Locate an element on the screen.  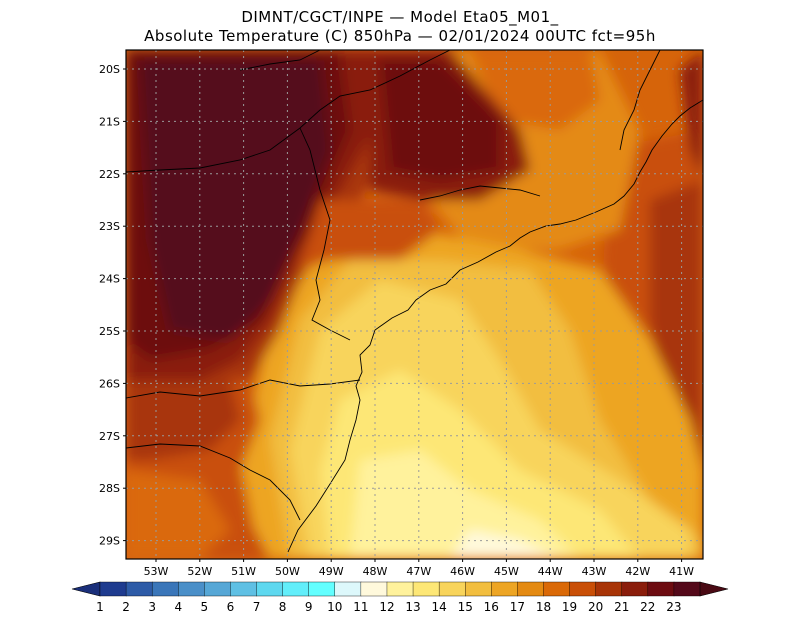
lon-tick-label: 48W is located at coordinates (375, 571).